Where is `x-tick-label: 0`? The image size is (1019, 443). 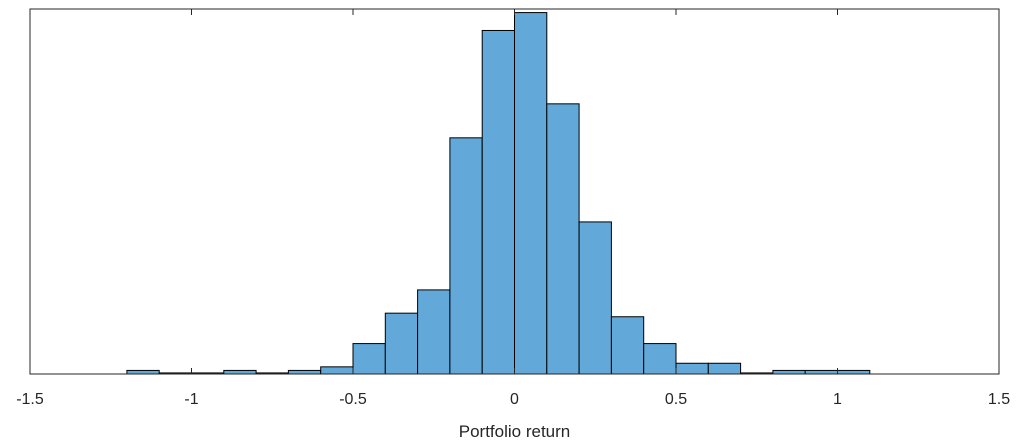 x-tick-label: 0 is located at coordinates (514, 399).